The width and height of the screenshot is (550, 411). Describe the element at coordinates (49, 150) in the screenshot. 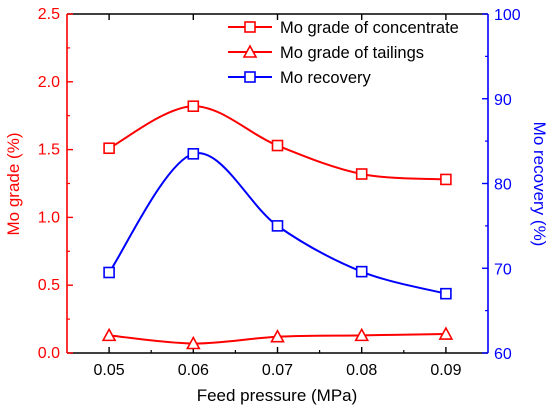

I see `left-y-tick-label: 1.5` at that location.